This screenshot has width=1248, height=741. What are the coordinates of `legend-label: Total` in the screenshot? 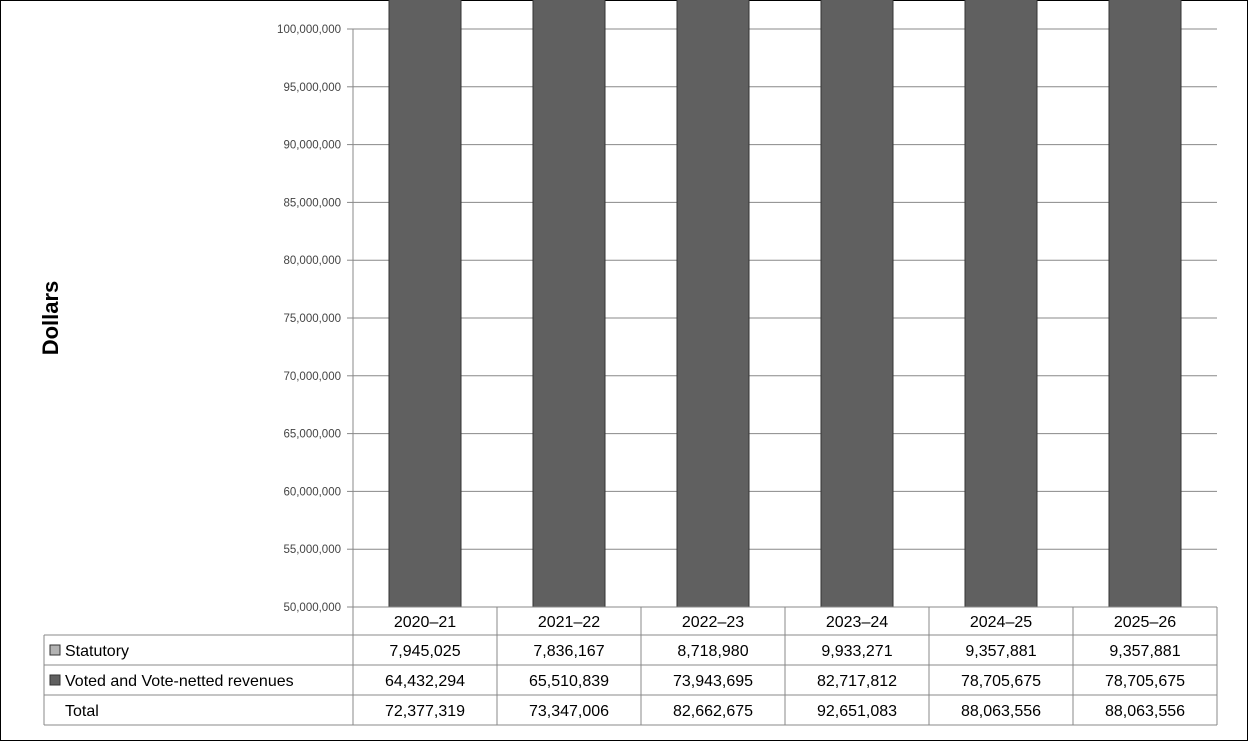 It's located at (82, 711).